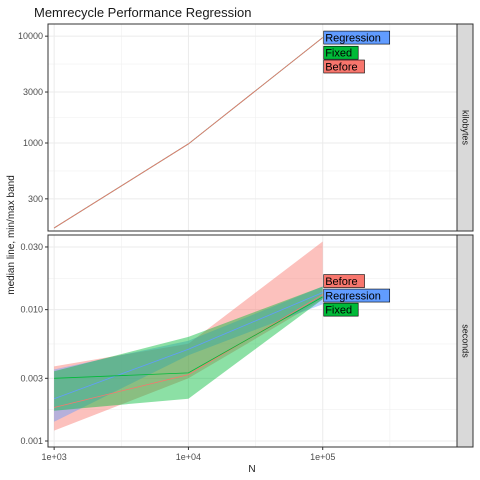 The width and height of the screenshot is (480, 480). I want to click on y-tick-label: 0.030, so click(31, 247).